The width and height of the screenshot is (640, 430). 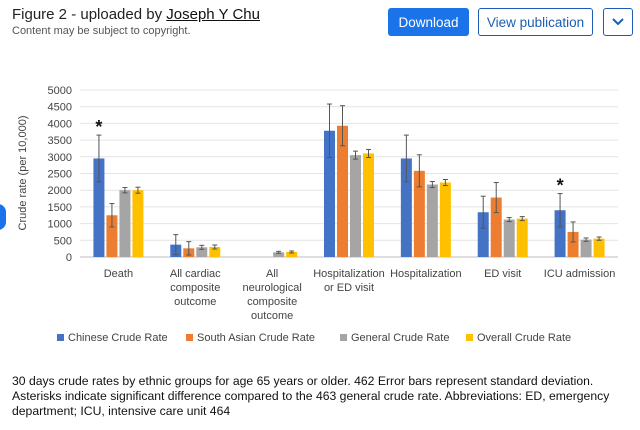 I want to click on y-tick-label: 0, so click(x=69, y=258).